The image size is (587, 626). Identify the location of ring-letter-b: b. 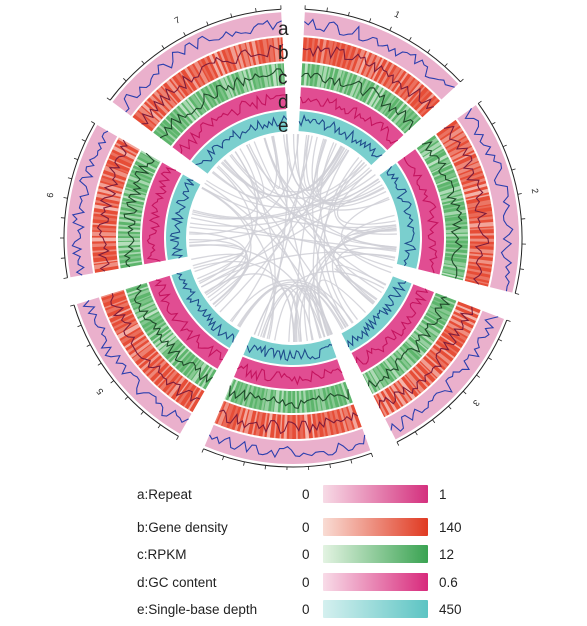
(283, 53).